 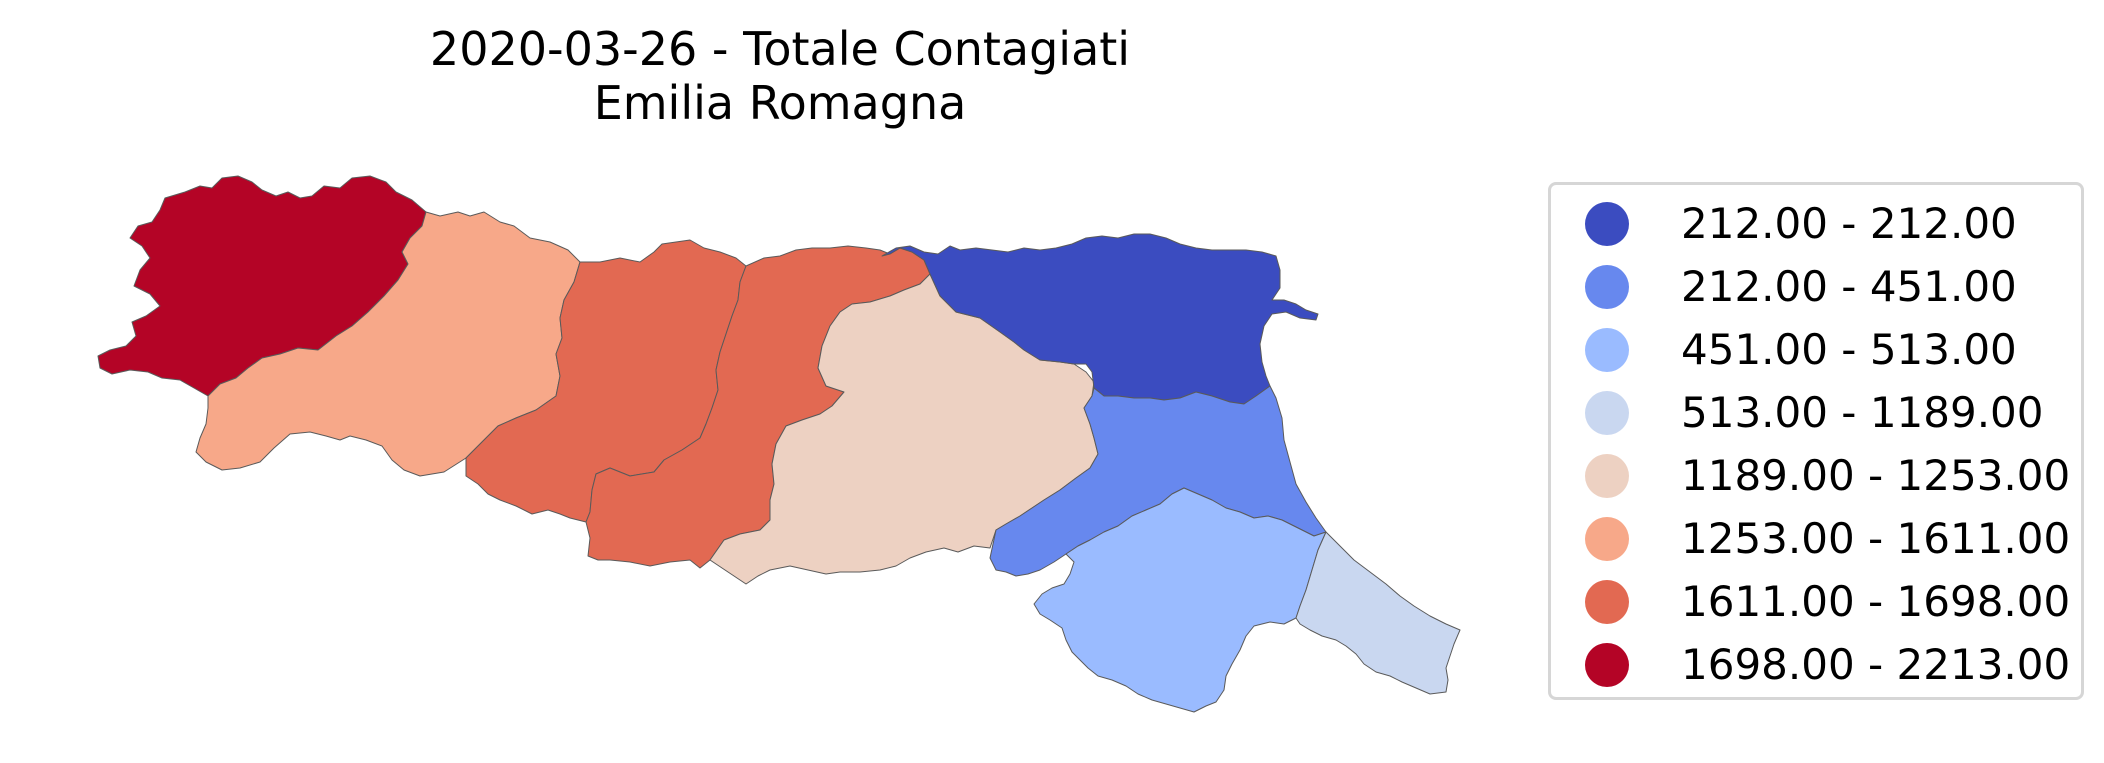 I want to click on legend-label: 1611.00 - 1698.00, so click(x=1876, y=601).